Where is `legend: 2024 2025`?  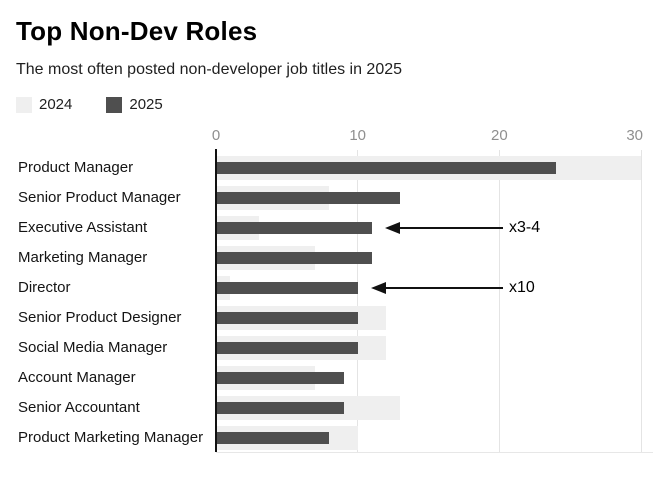 legend: 2024 2025 is located at coordinates (106, 104).